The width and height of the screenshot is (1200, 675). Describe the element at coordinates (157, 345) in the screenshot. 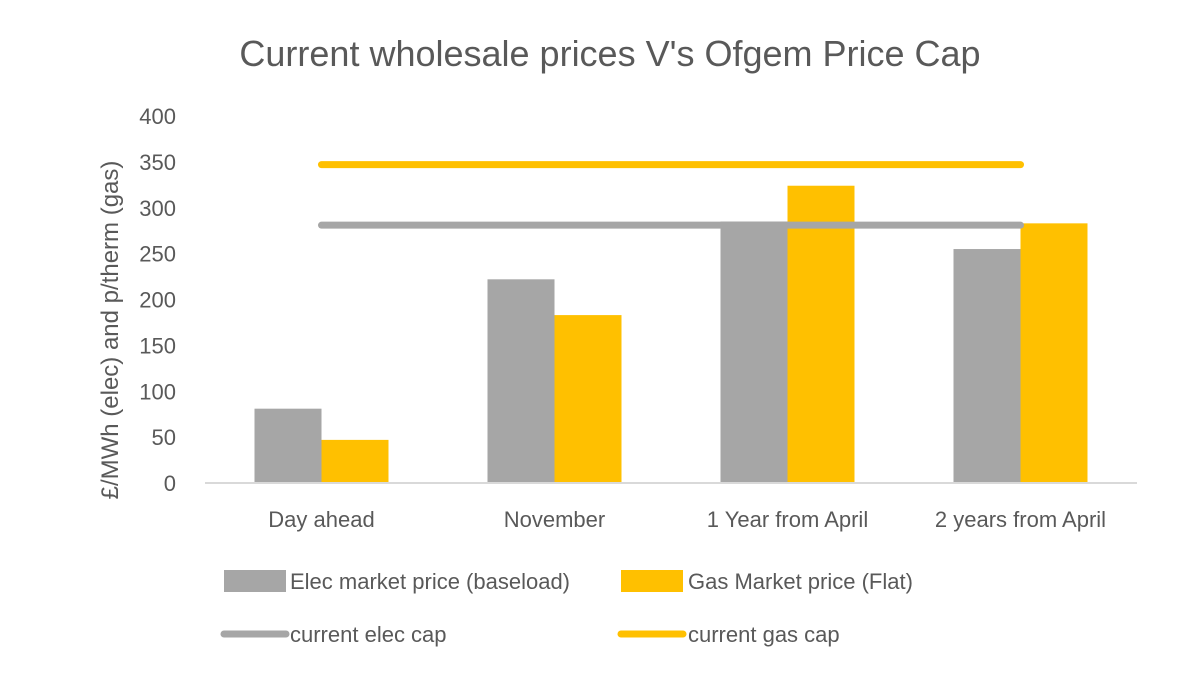

I see `y-tick-label: 150` at that location.